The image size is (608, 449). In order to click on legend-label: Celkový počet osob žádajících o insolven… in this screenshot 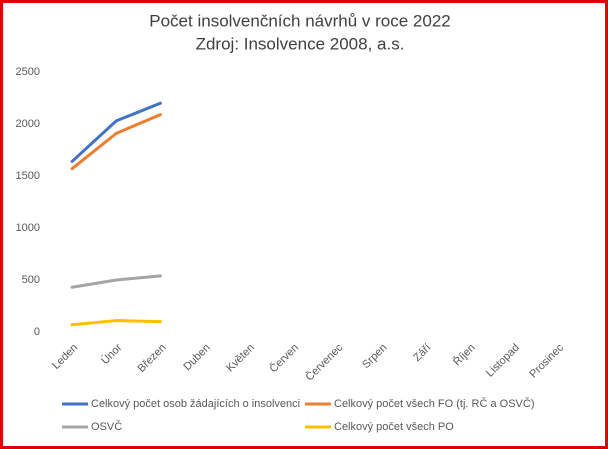, I will do `click(195, 404)`.